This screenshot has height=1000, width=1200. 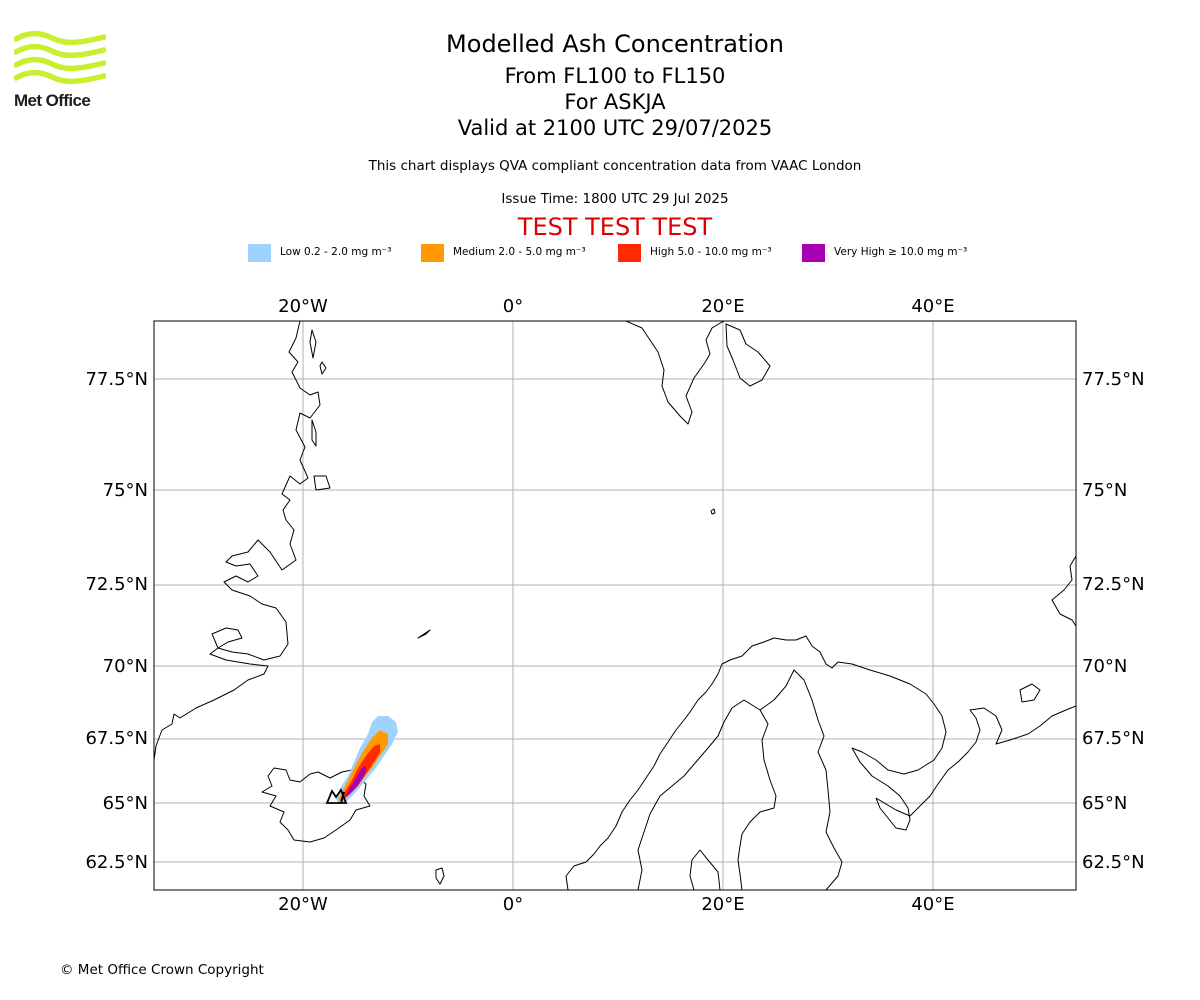 I want to click on legend-swatch-medium, so click(x=432, y=253).